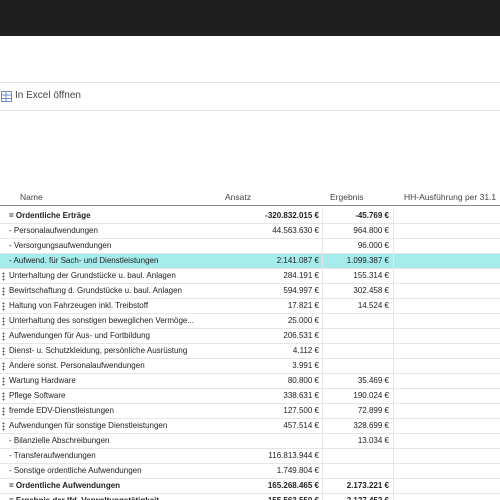  Describe the element at coordinates (301, 425) in the screenshot. I see `cell: 457.514 €` at that location.